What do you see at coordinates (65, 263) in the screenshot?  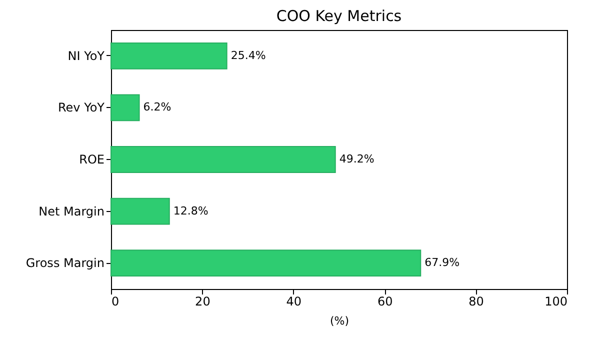 I see `y-tick-label: Gross Margin` at bounding box center [65, 263].